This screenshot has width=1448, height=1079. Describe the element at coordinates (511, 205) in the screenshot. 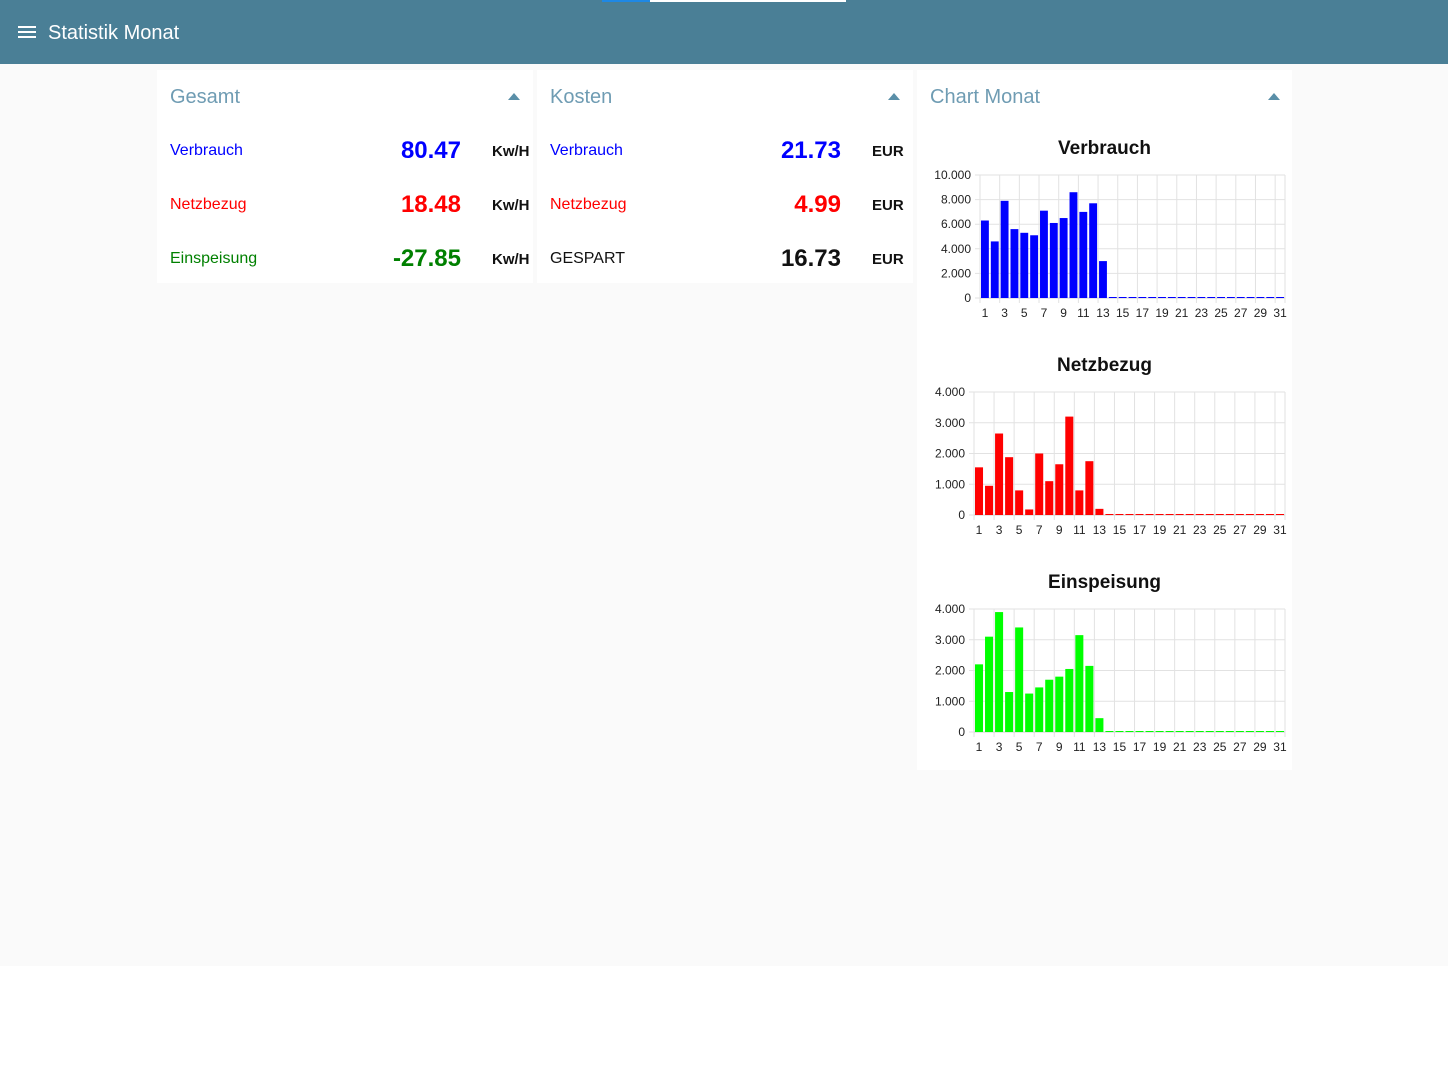

I see `row-unit-netzbezug: Kw/H` at that location.